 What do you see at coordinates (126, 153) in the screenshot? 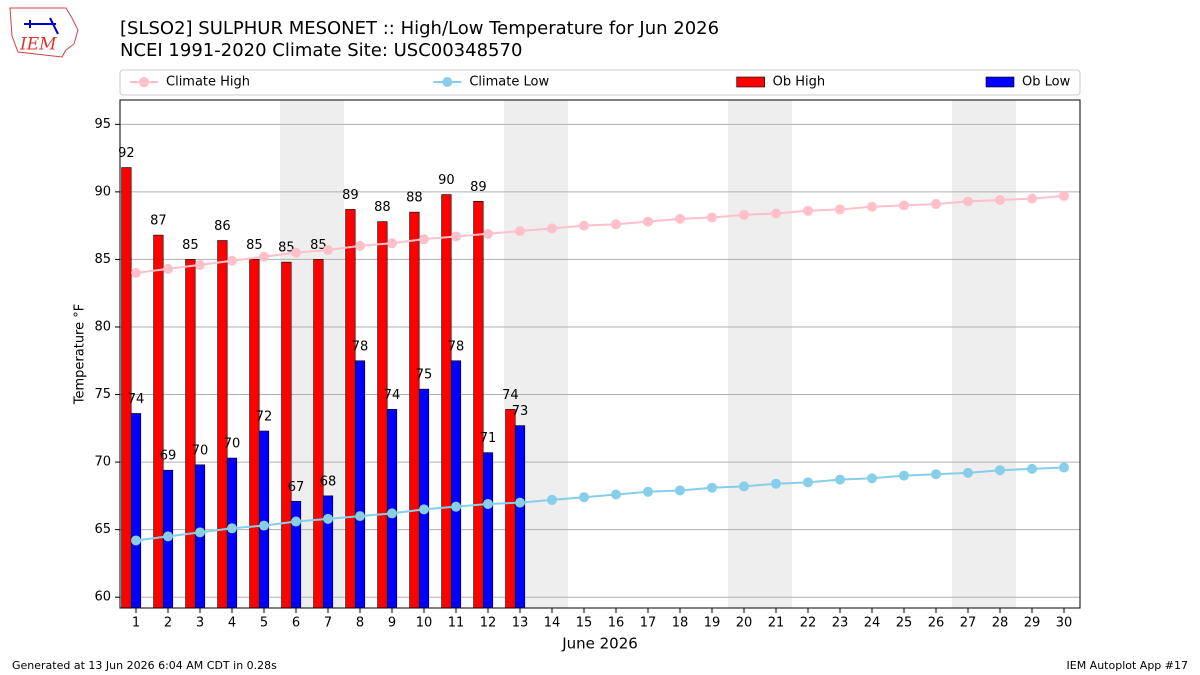
I see `data-label: 92` at bounding box center [126, 153].